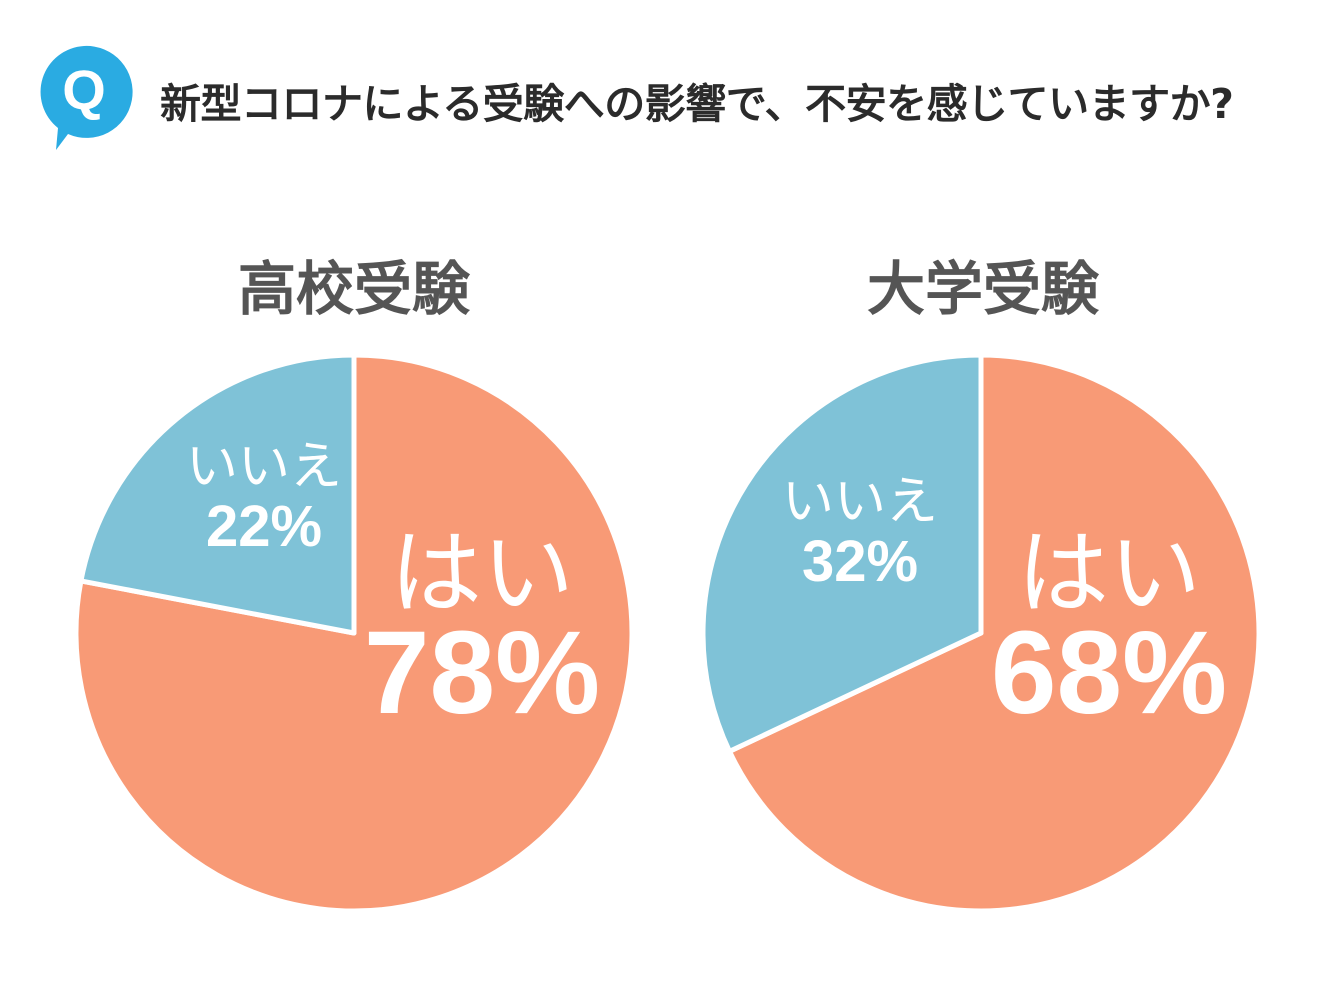  What do you see at coordinates (860, 561) in the screenshot?
I see `pie-value-university-no: 32%` at bounding box center [860, 561].